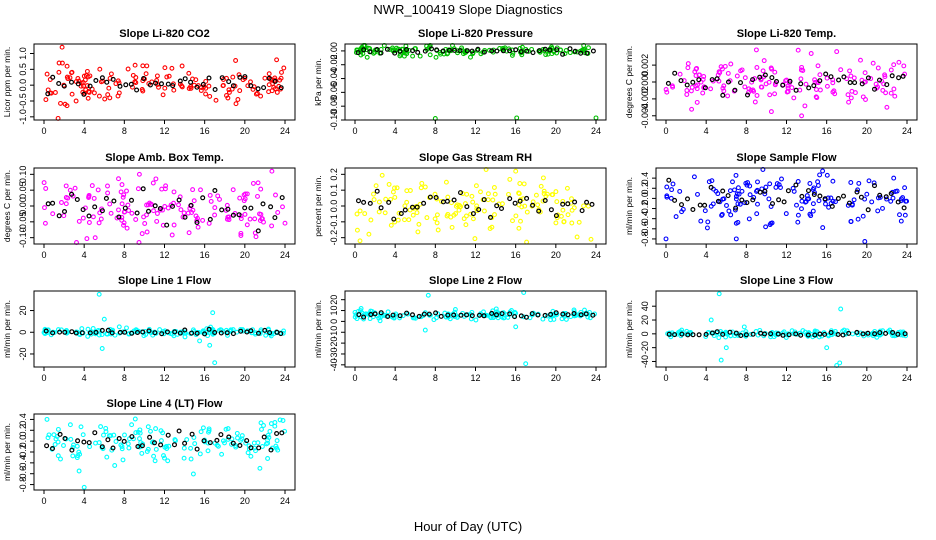 This screenshot has height=540, width=936. Describe the element at coordinates (645, 116) in the screenshot. I see `y-tick-label: -0.004` at that location.